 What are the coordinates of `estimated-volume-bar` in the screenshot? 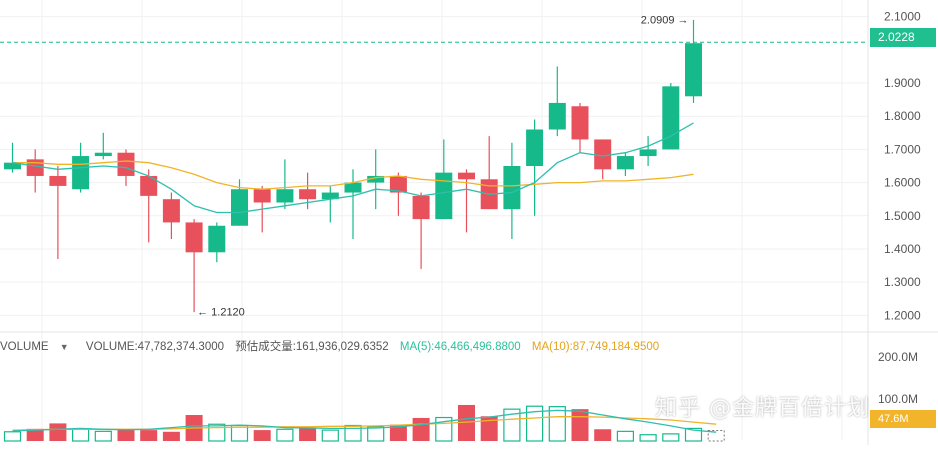 It's located at (716, 436).